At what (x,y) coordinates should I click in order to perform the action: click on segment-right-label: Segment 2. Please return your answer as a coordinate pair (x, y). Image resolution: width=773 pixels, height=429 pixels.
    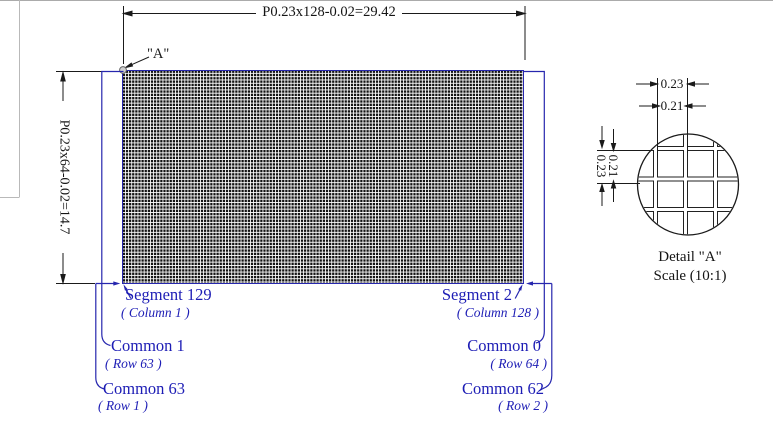
    Looking at the image, I should click on (476, 294).